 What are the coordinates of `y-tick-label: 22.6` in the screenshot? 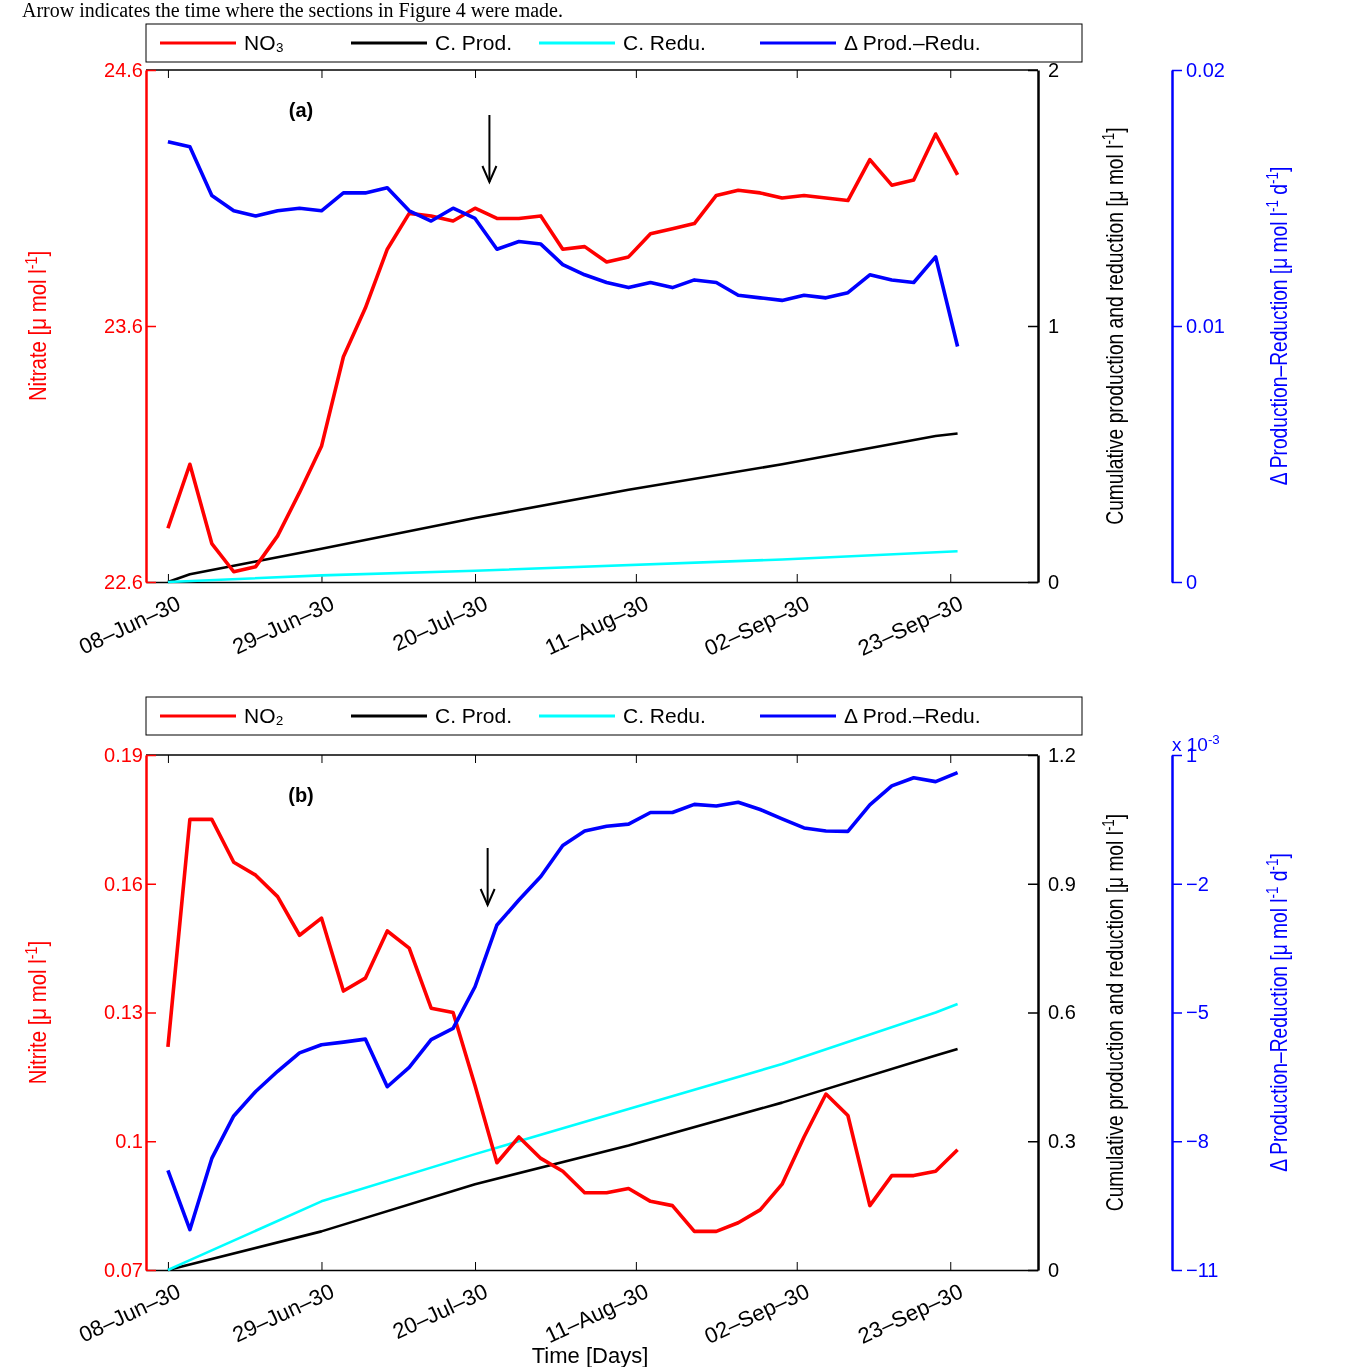 It's located at (123, 581).